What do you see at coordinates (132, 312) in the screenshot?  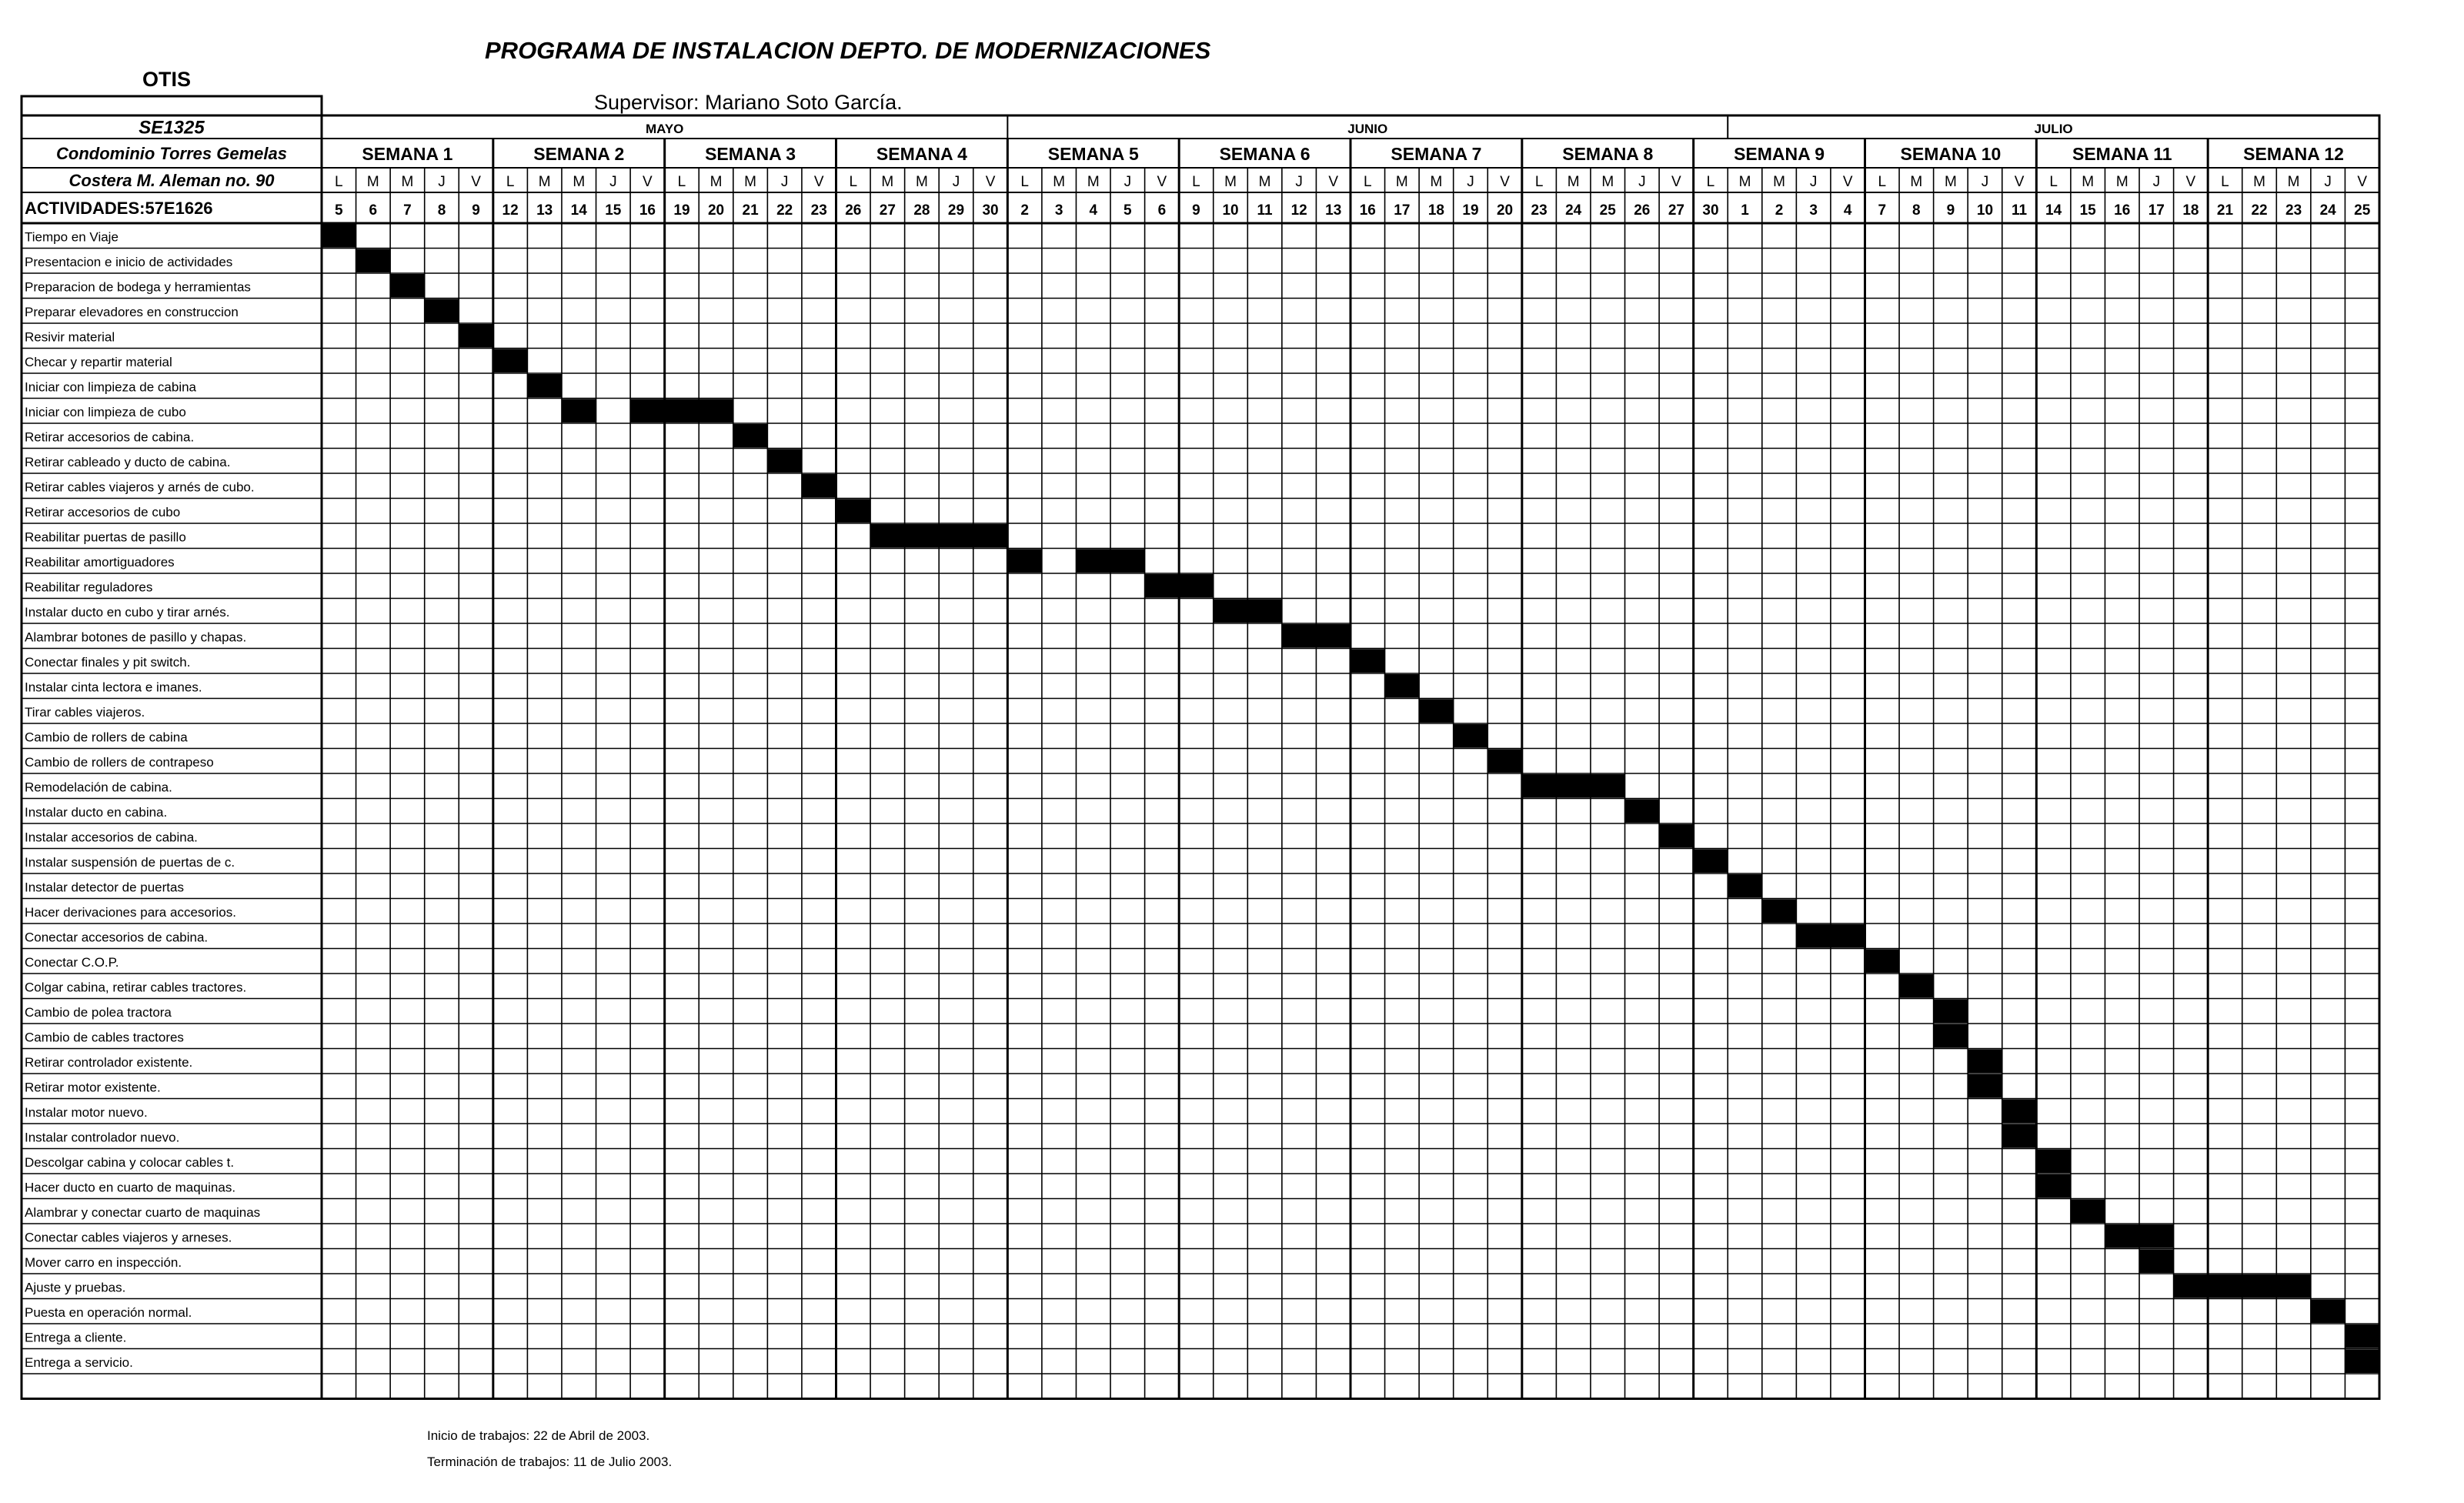 I see `activity-label: Preparar elevadores en construccion` at bounding box center [132, 312].